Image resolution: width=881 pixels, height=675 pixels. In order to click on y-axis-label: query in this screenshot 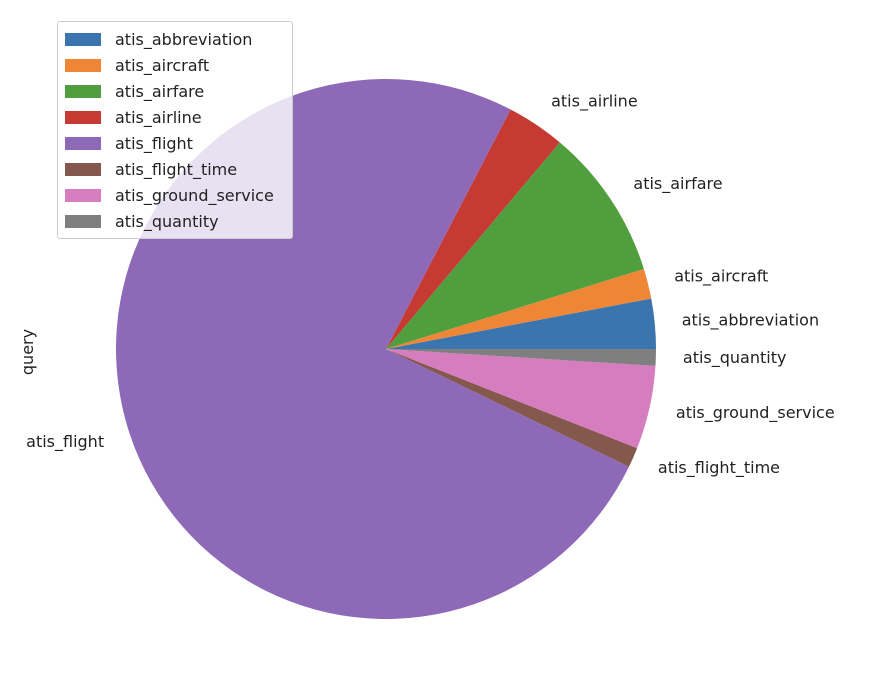, I will do `click(27, 352)`.